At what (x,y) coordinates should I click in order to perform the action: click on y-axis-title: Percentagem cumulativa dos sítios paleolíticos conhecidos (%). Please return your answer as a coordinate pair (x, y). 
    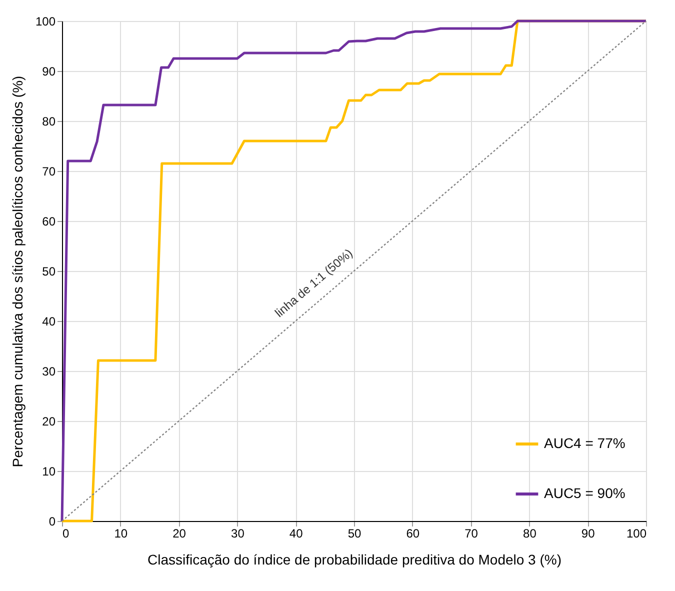
    Looking at the image, I should click on (17, 272).